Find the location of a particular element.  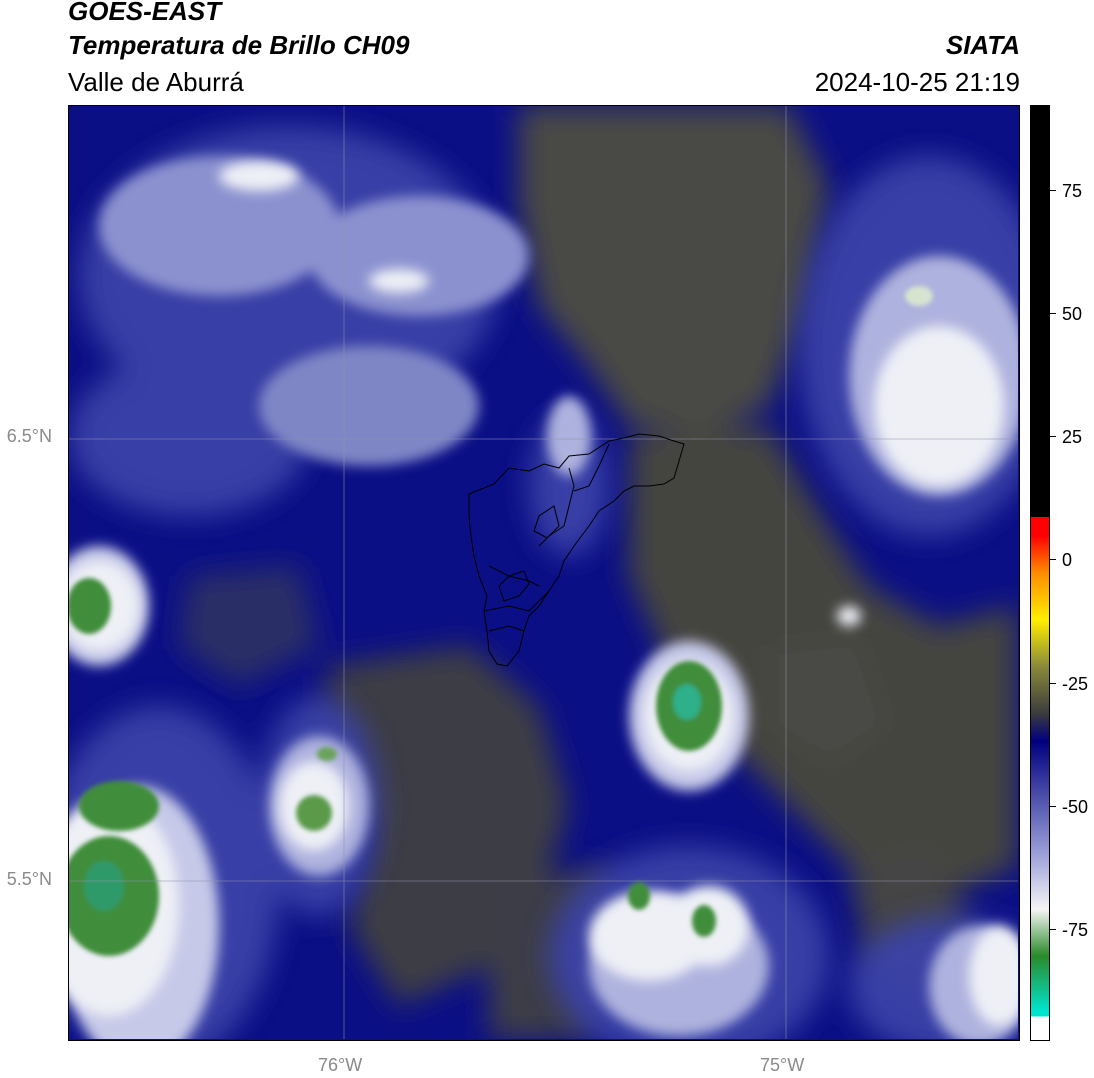

colorbar-label-25: 25 is located at coordinates (1072, 437).